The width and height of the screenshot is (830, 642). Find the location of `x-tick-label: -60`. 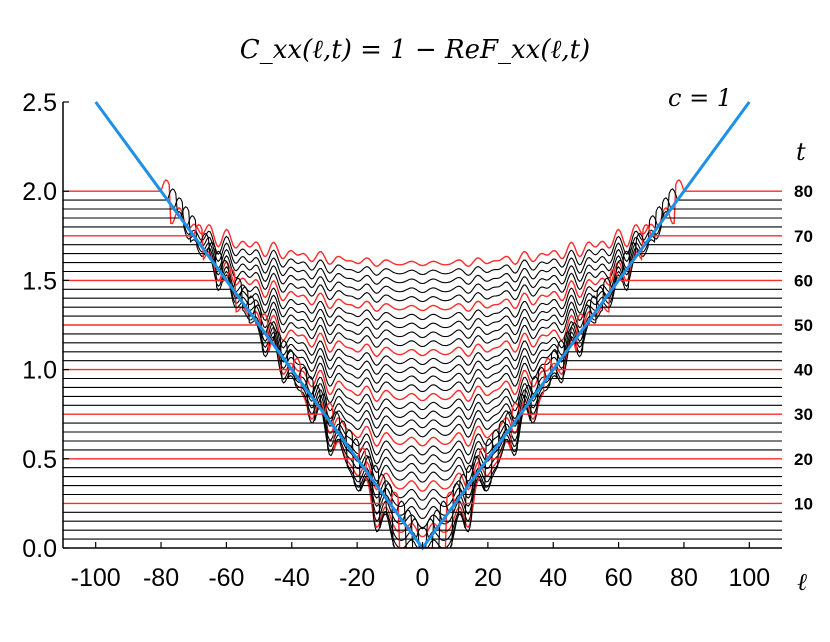

x-tick-label: -60 is located at coordinates (226, 578).